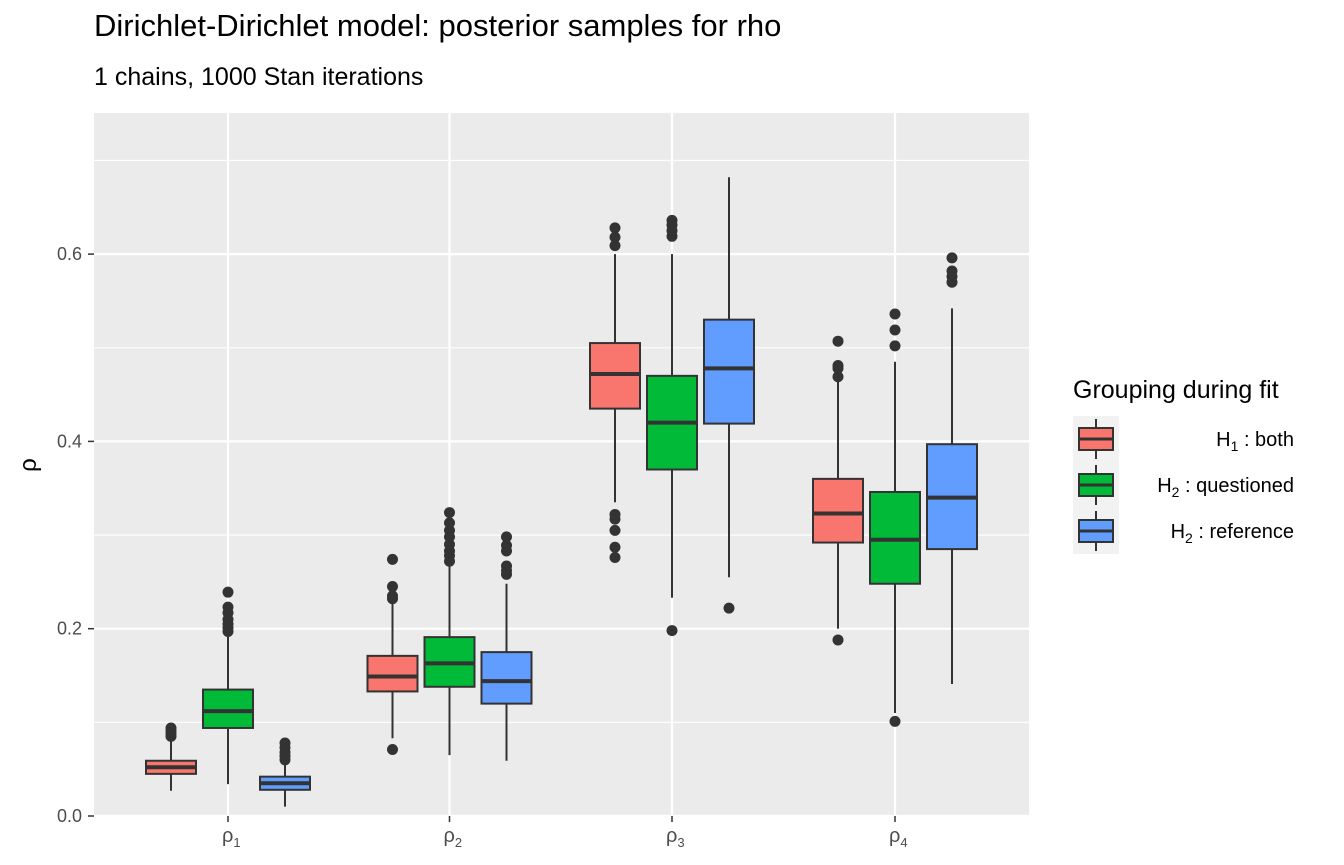 This screenshot has width=1344, height=865. I want to click on y-axis-label: ρ, so click(28, 465).